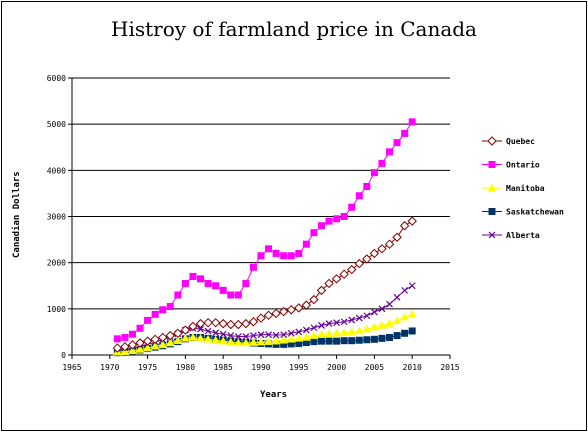 The height and width of the screenshot is (432, 588). I want to click on chart-title: Histroy of farmland price in Canada, so click(294, 29).